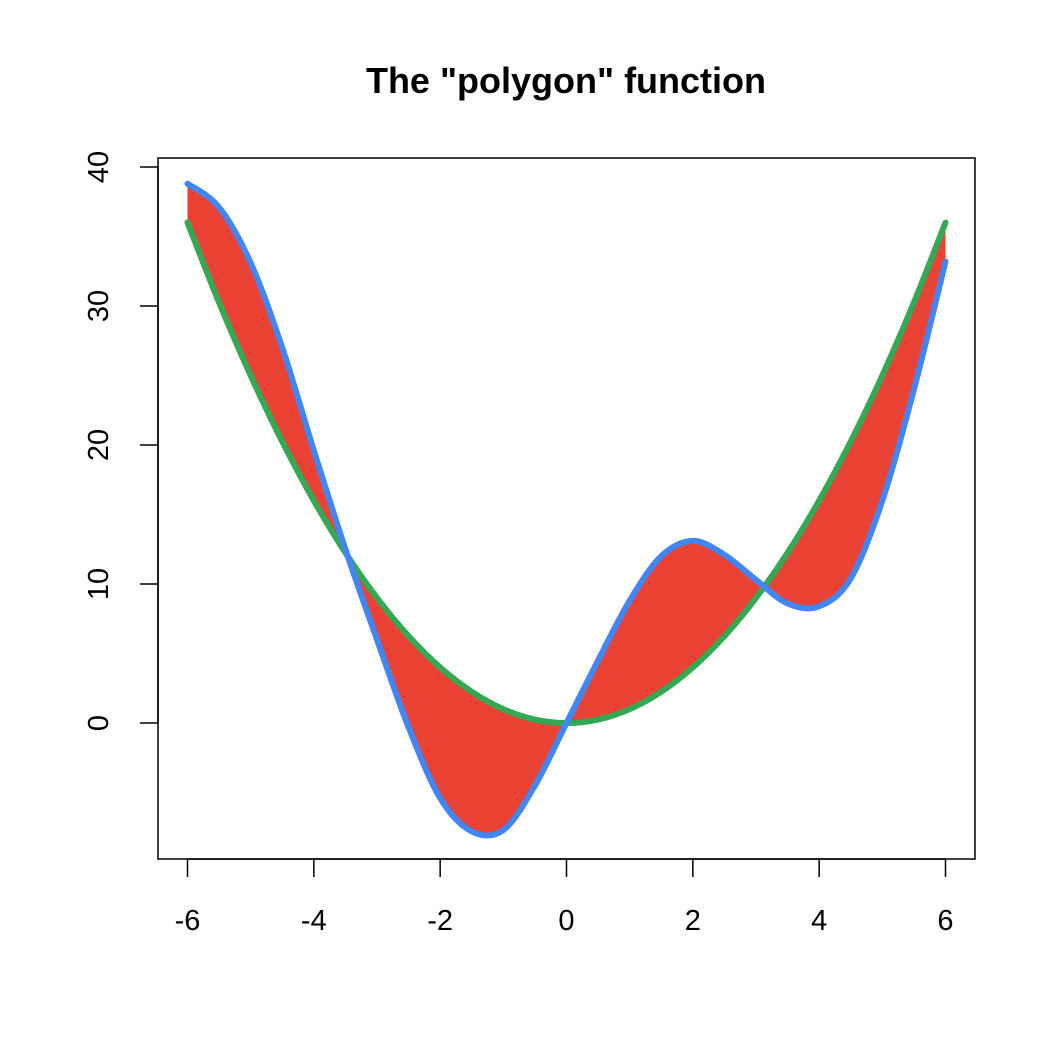  Describe the element at coordinates (121, 441) in the screenshot. I see `y-axis: 0 10 20 30 40` at that location.